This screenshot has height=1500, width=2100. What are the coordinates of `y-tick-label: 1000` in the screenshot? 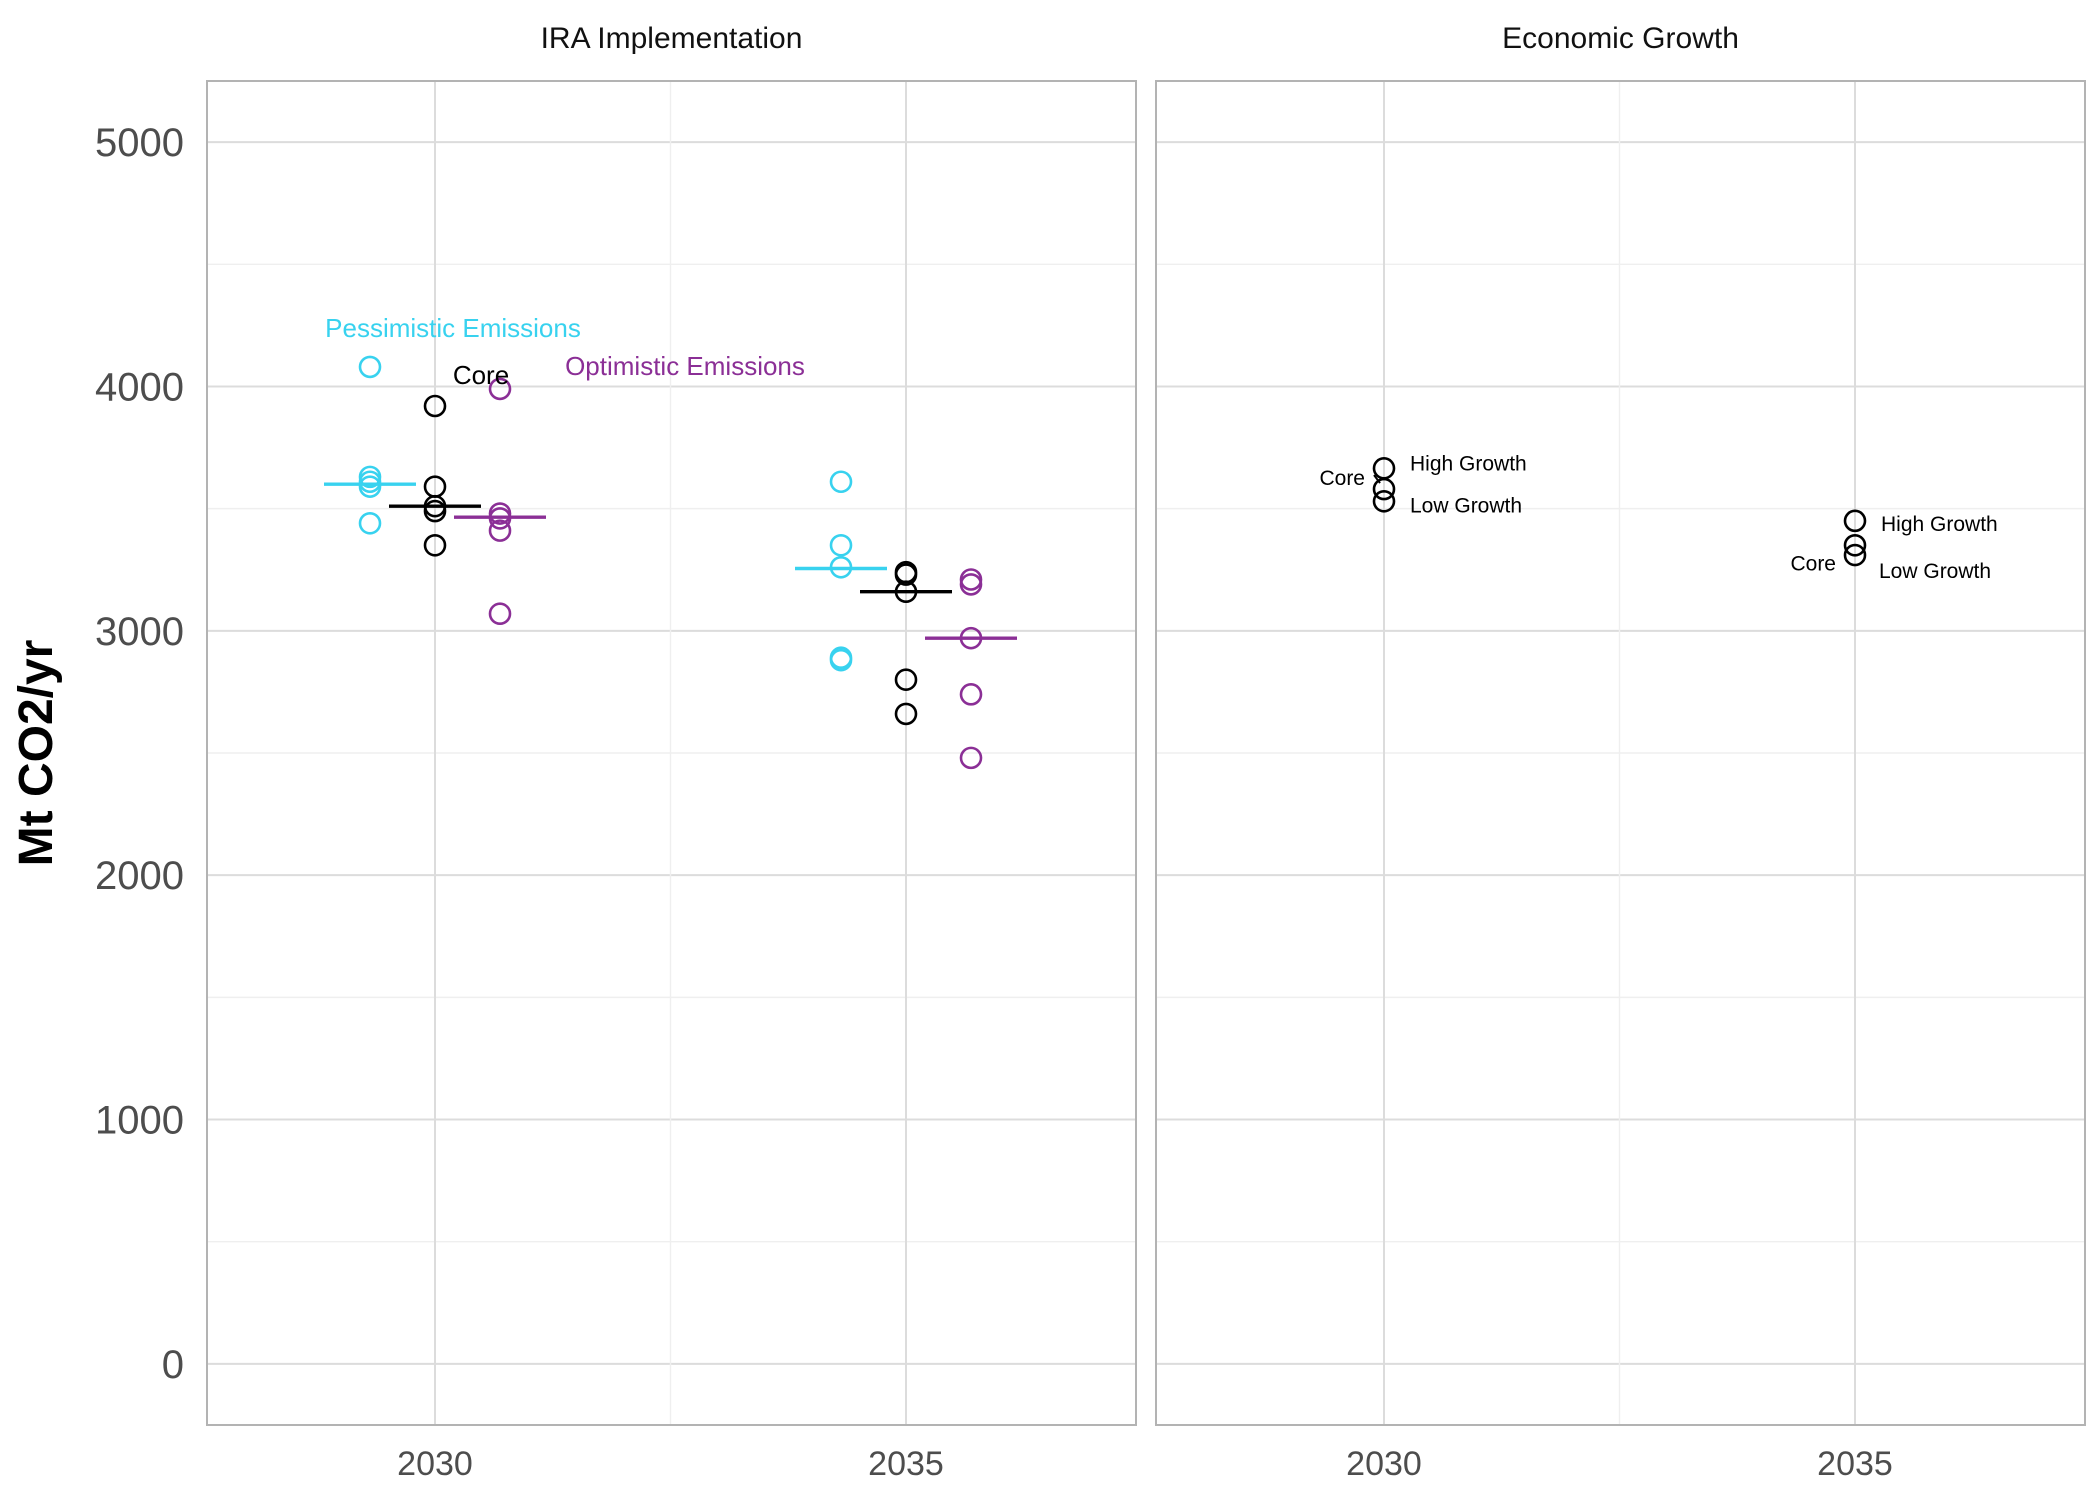 It's located at (139, 1121).